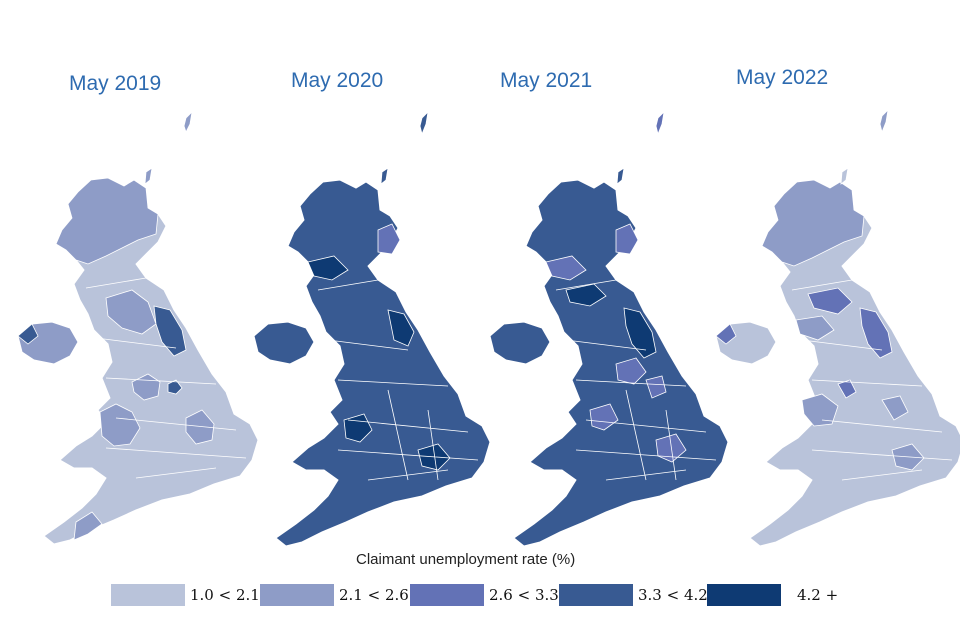  What do you see at coordinates (818, 595) in the screenshot?
I see `legend-label: 4.2 +` at bounding box center [818, 595].